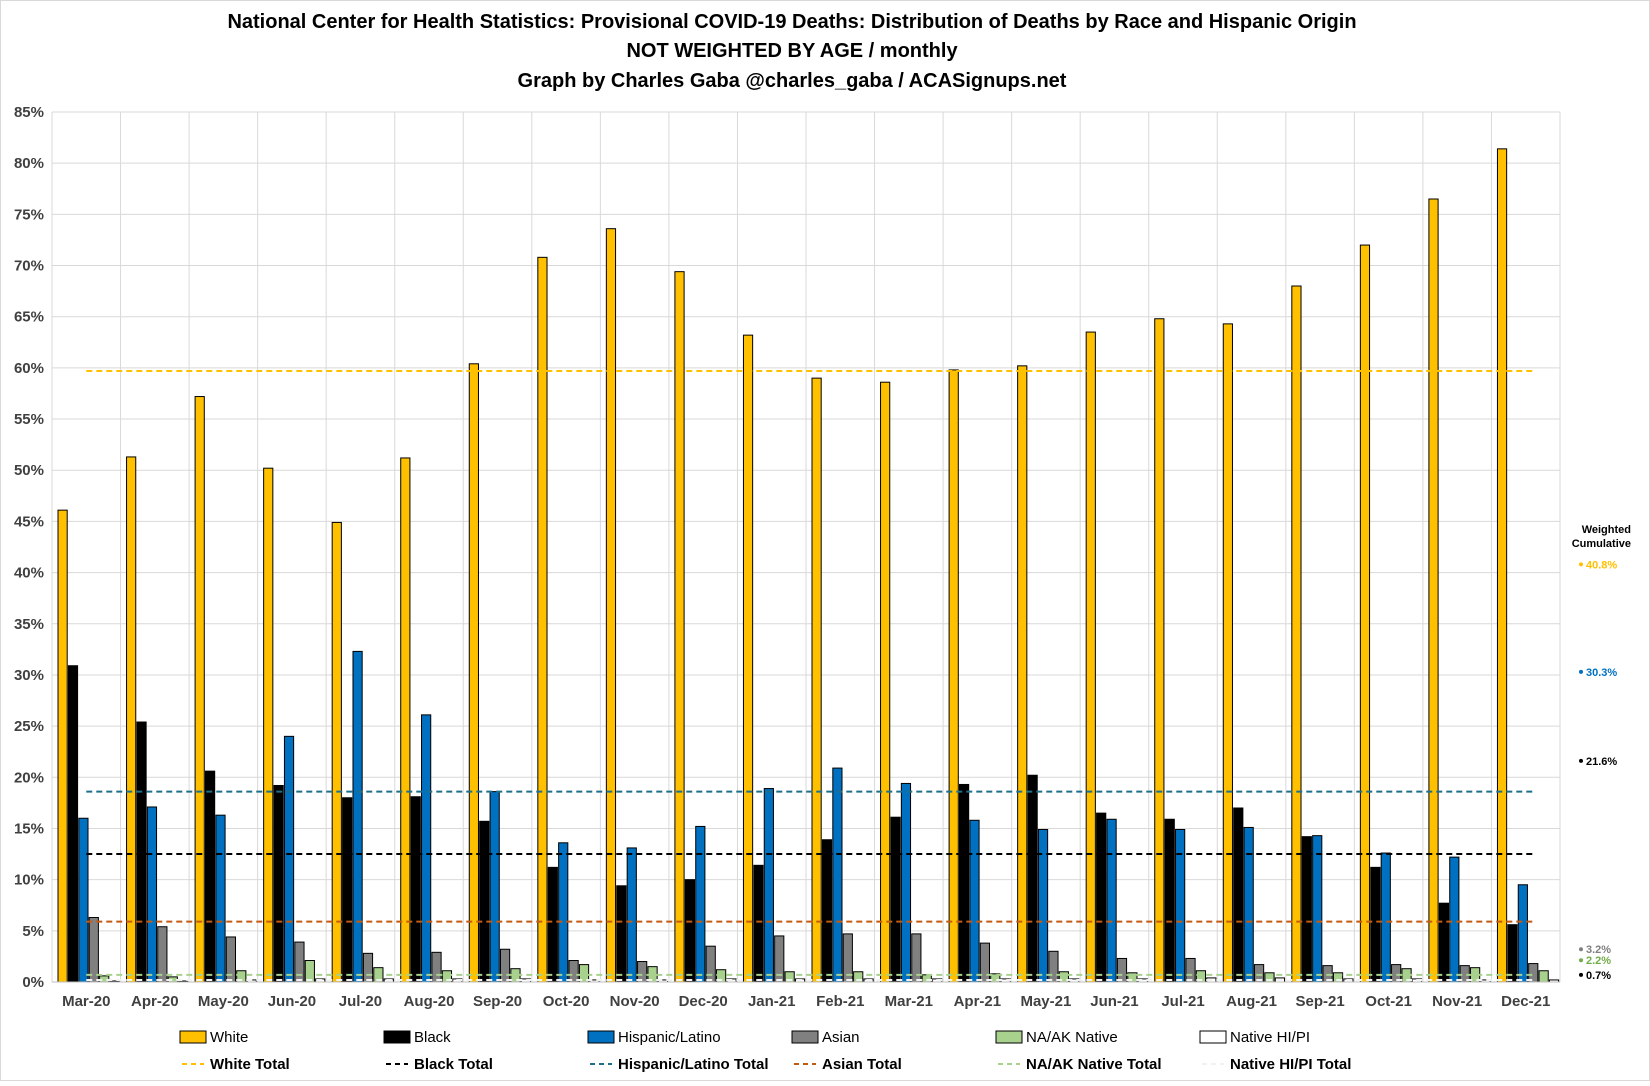 The width and height of the screenshot is (1650, 1086). What do you see at coordinates (909, 1001) in the screenshot?
I see `x-tick-label: Mar-21` at bounding box center [909, 1001].